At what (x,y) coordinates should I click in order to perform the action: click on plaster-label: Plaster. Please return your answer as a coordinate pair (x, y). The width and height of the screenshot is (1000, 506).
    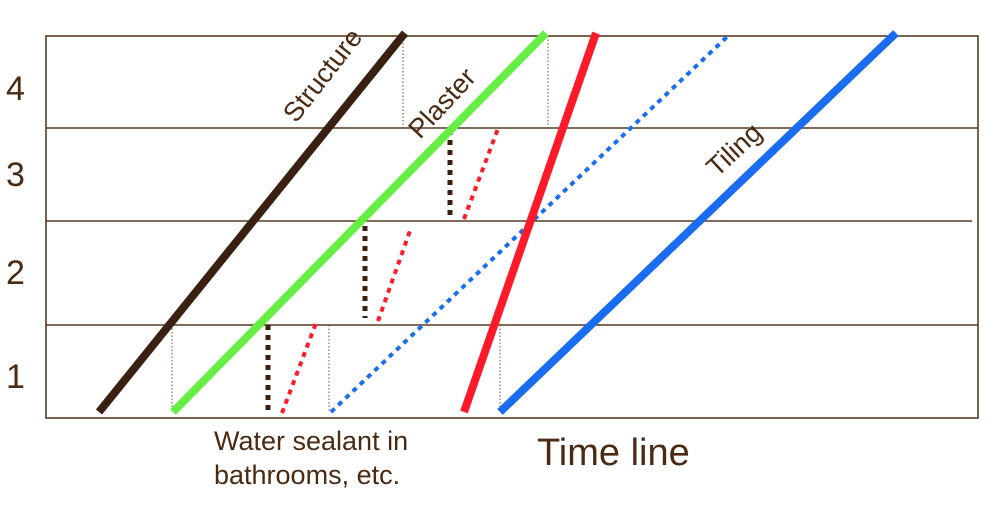
    Looking at the image, I should click on (441, 103).